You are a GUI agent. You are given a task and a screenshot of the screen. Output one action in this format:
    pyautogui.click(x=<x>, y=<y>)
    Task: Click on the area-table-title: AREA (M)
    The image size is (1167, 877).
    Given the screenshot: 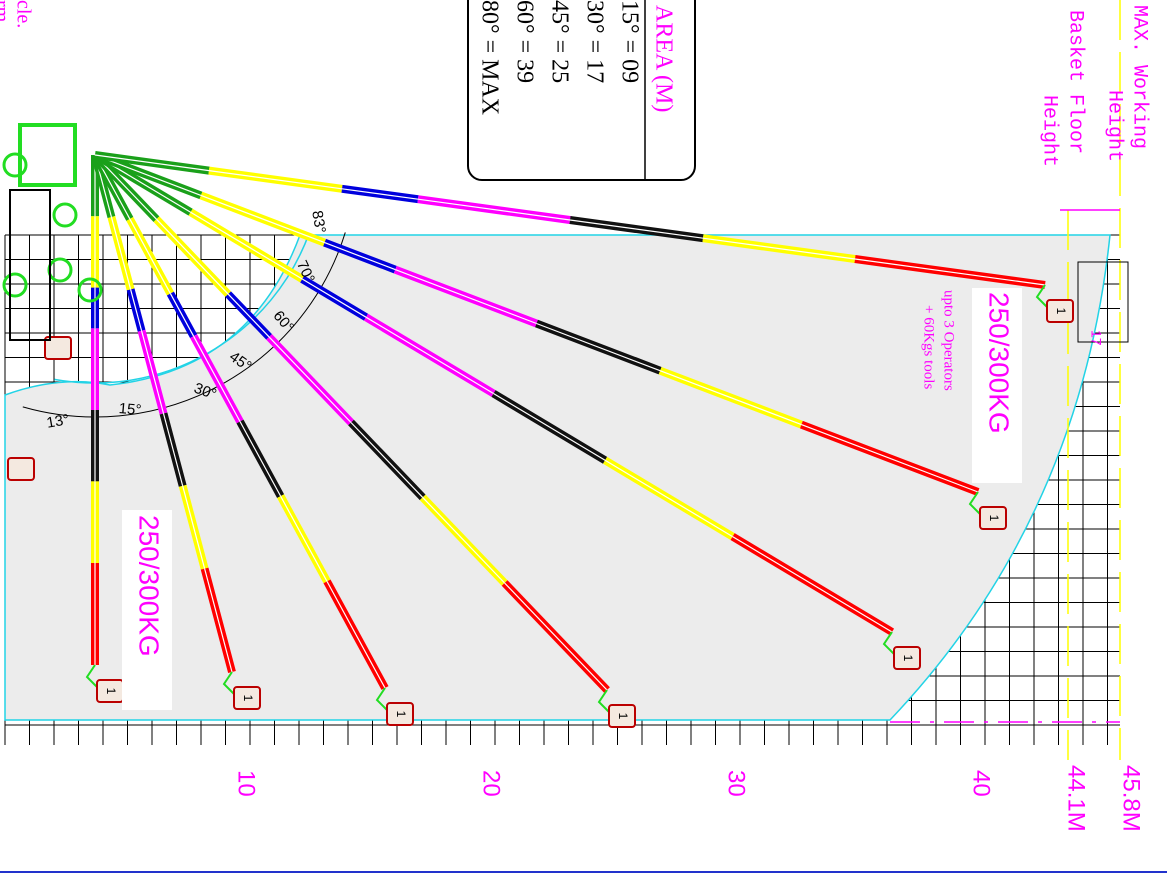 What is the action you would take?
    pyautogui.click(x=663, y=58)
    